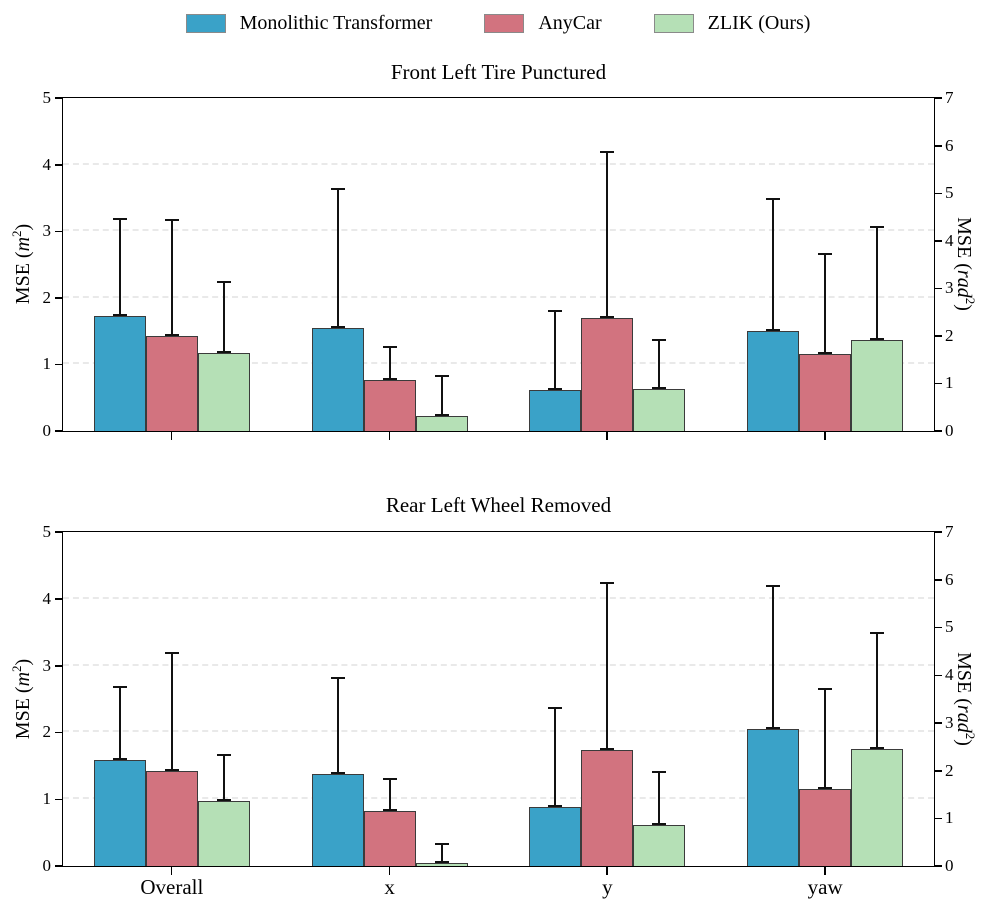 The image size is (996, 910). I want to click on legend-label: AnyCar, so click(570, 23).